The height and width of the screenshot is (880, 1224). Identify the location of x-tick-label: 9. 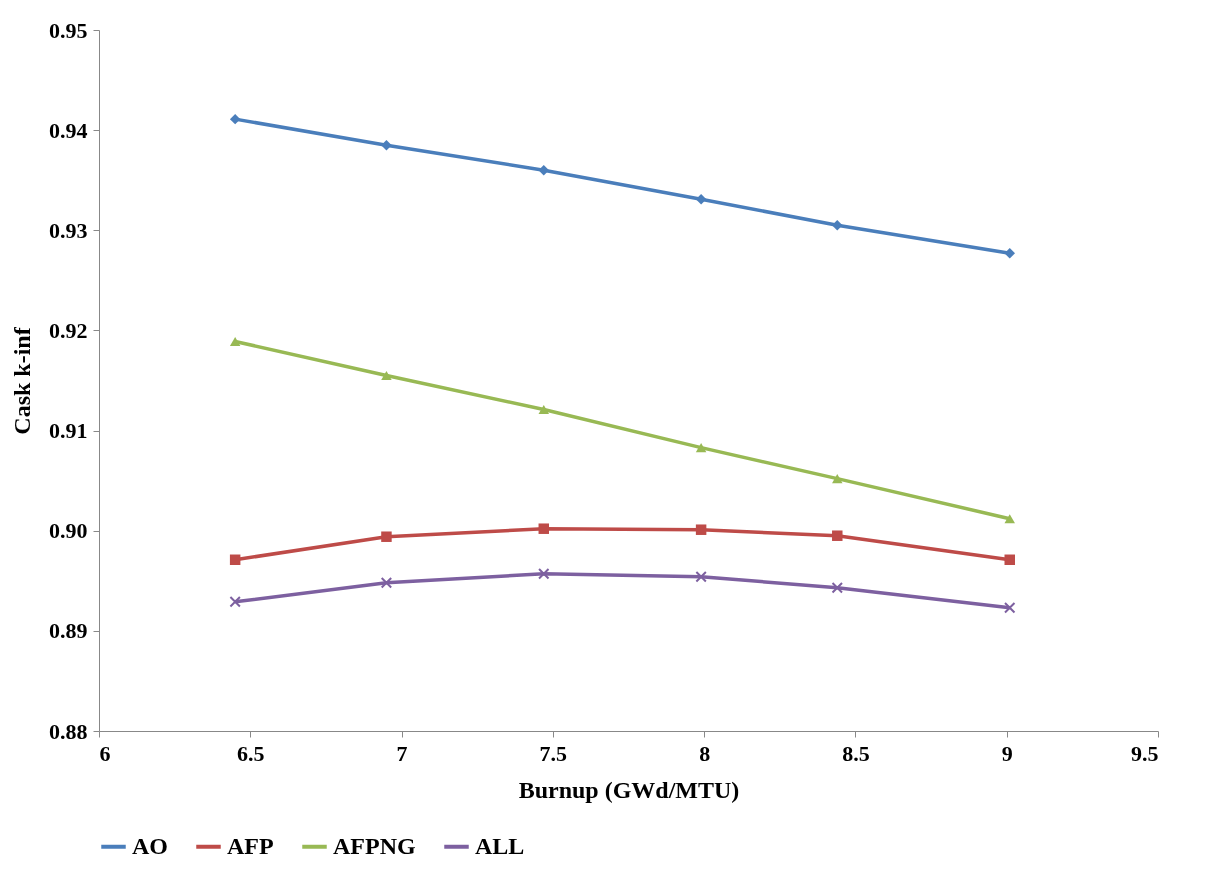
(1007, 753).